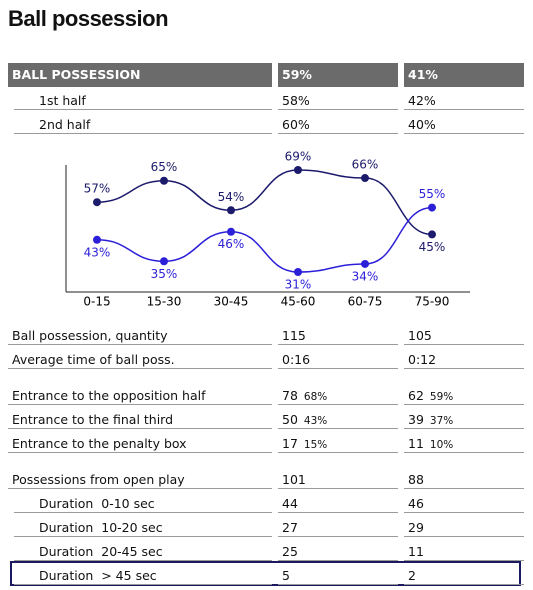  What do you see at coordinates (143, 573) in the screenshot?
I see `table-cell: Duration > 45 sec` at bounding box center [143, 573].